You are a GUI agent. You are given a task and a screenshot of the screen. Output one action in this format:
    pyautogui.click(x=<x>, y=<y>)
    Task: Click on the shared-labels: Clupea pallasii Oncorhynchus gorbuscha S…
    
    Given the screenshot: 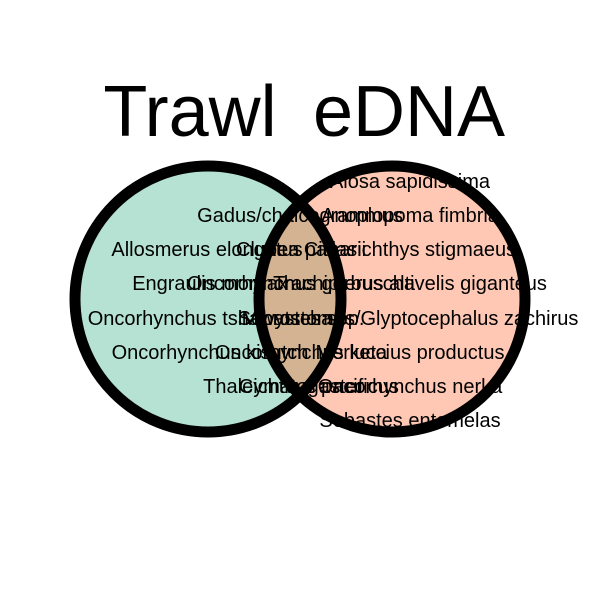 What is the action you would take?
    pyautogui.click(x=301, y=318)
    